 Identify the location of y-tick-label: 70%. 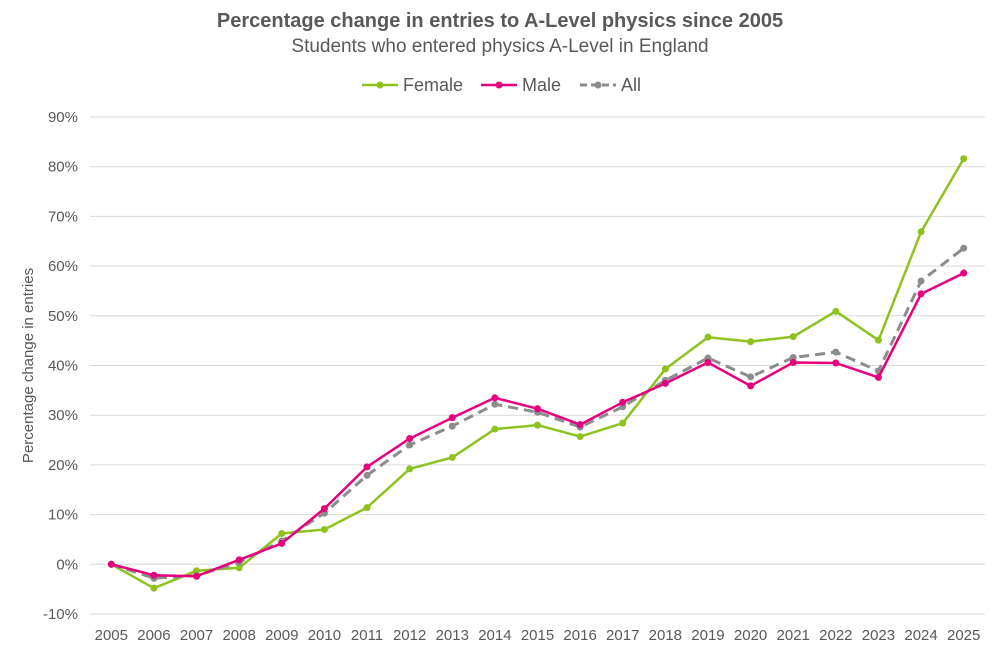
(63, 216).